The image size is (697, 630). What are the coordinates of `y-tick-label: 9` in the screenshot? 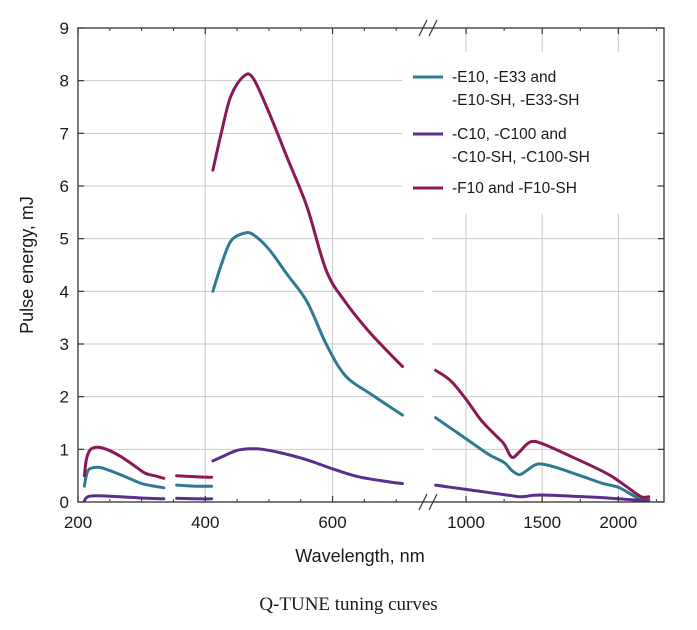 It's located at (64, 28).